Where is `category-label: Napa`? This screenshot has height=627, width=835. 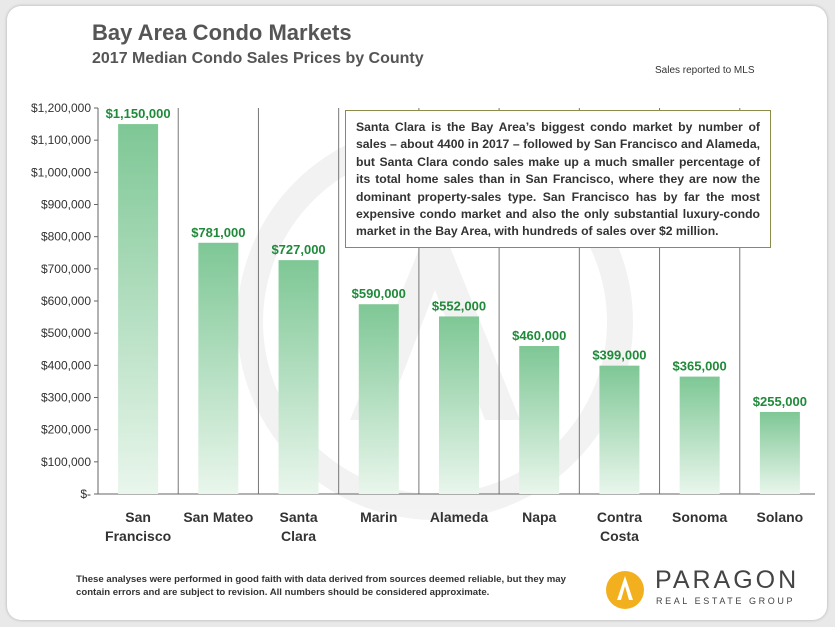
category-label: Napa is located at coordinates (539, 517).